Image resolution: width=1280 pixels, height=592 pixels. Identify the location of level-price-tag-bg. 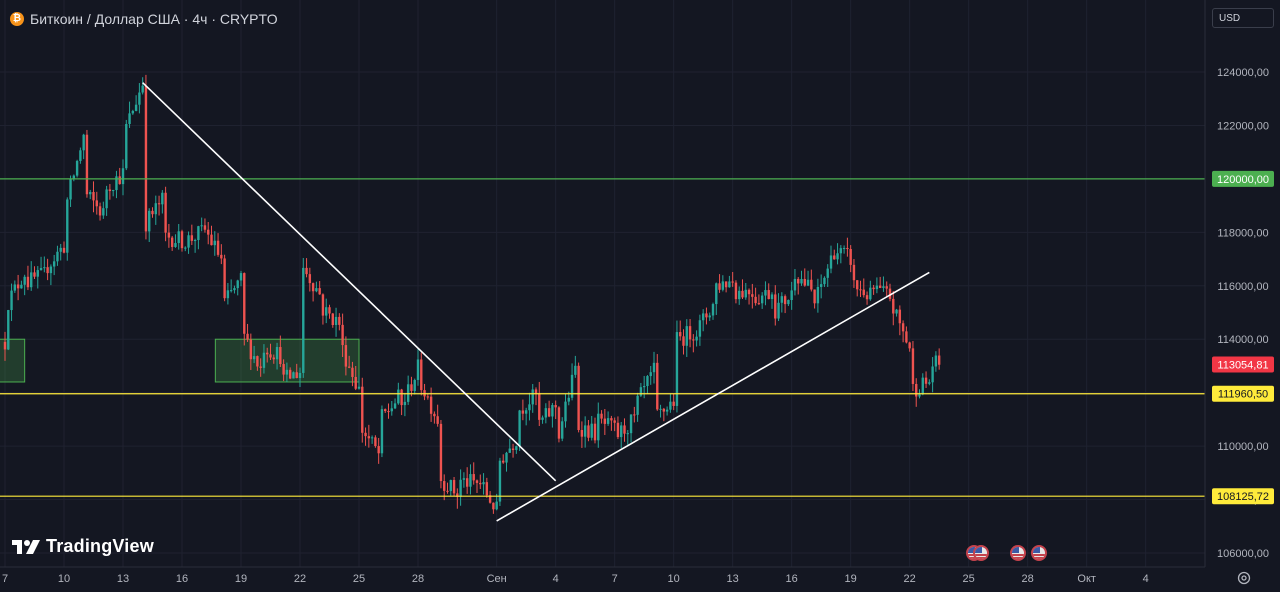
(1243, 178).